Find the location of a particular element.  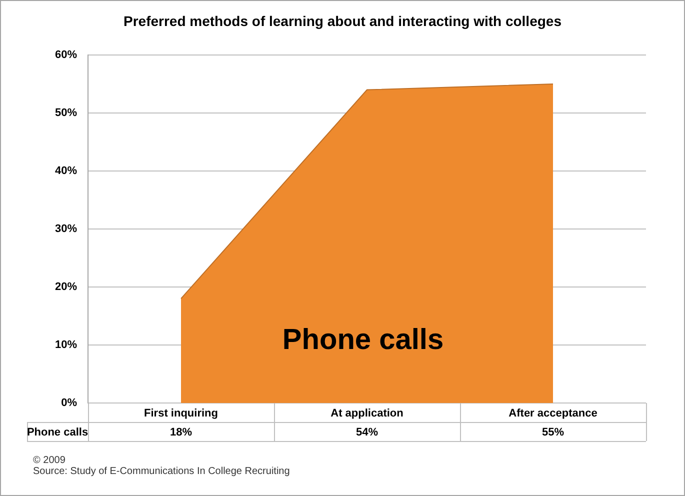

y-tick-label: 50% is located at coordinates (66, 113).